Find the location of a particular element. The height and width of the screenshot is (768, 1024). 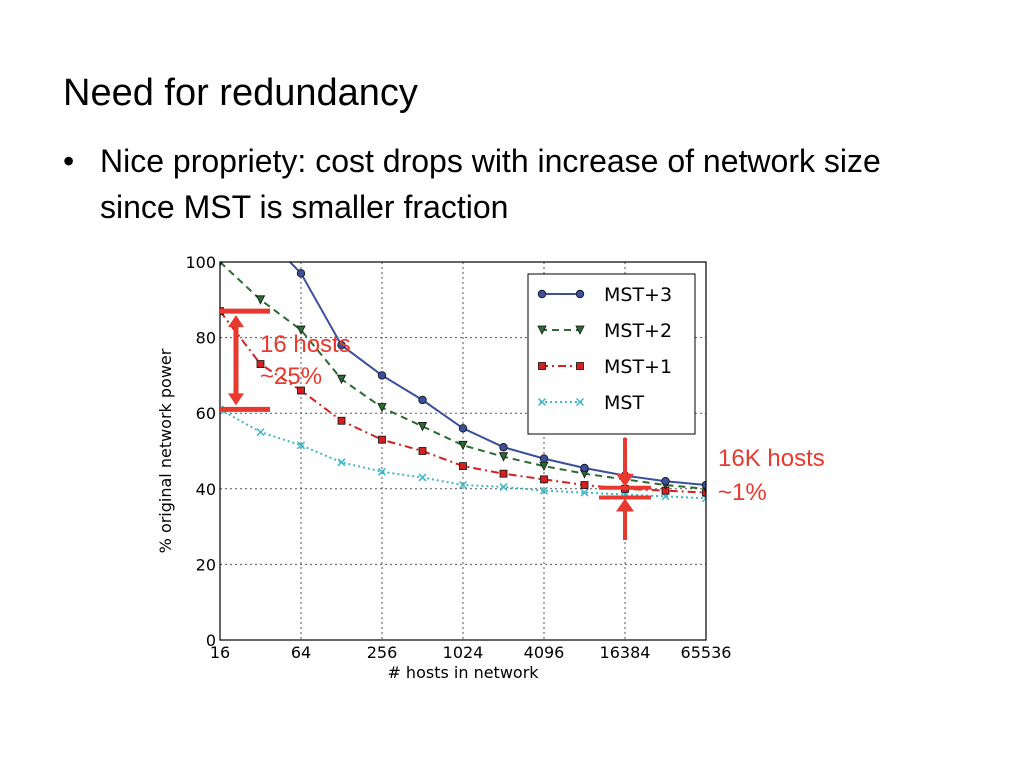

legend-label-mst-plus-3: MST+3 is located at coordinates (638, 295).